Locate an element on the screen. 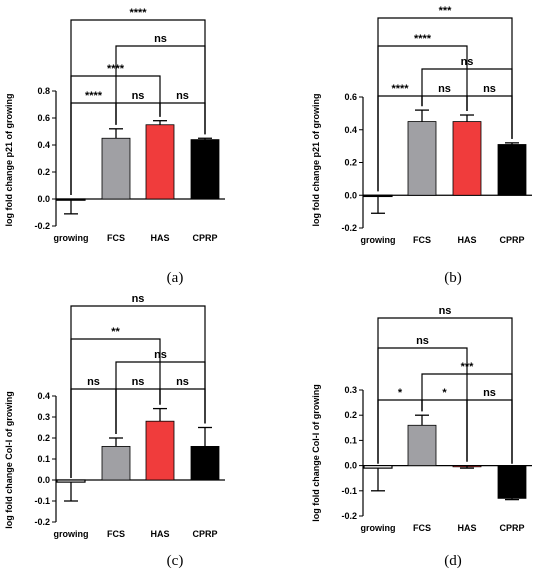 Image resolution: width=550 pixels, height=577 pixels. y-tick-label: 0.8 is located at coordinates (43, 91).